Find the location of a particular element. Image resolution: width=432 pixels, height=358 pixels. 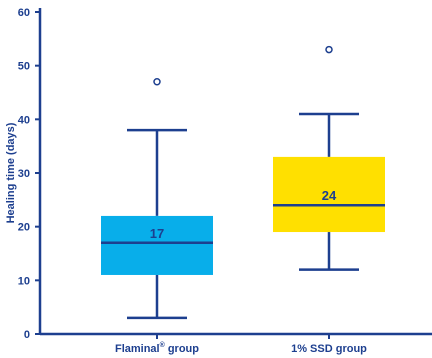

y-tick-label: 30 is located at coordinates (24, 174).